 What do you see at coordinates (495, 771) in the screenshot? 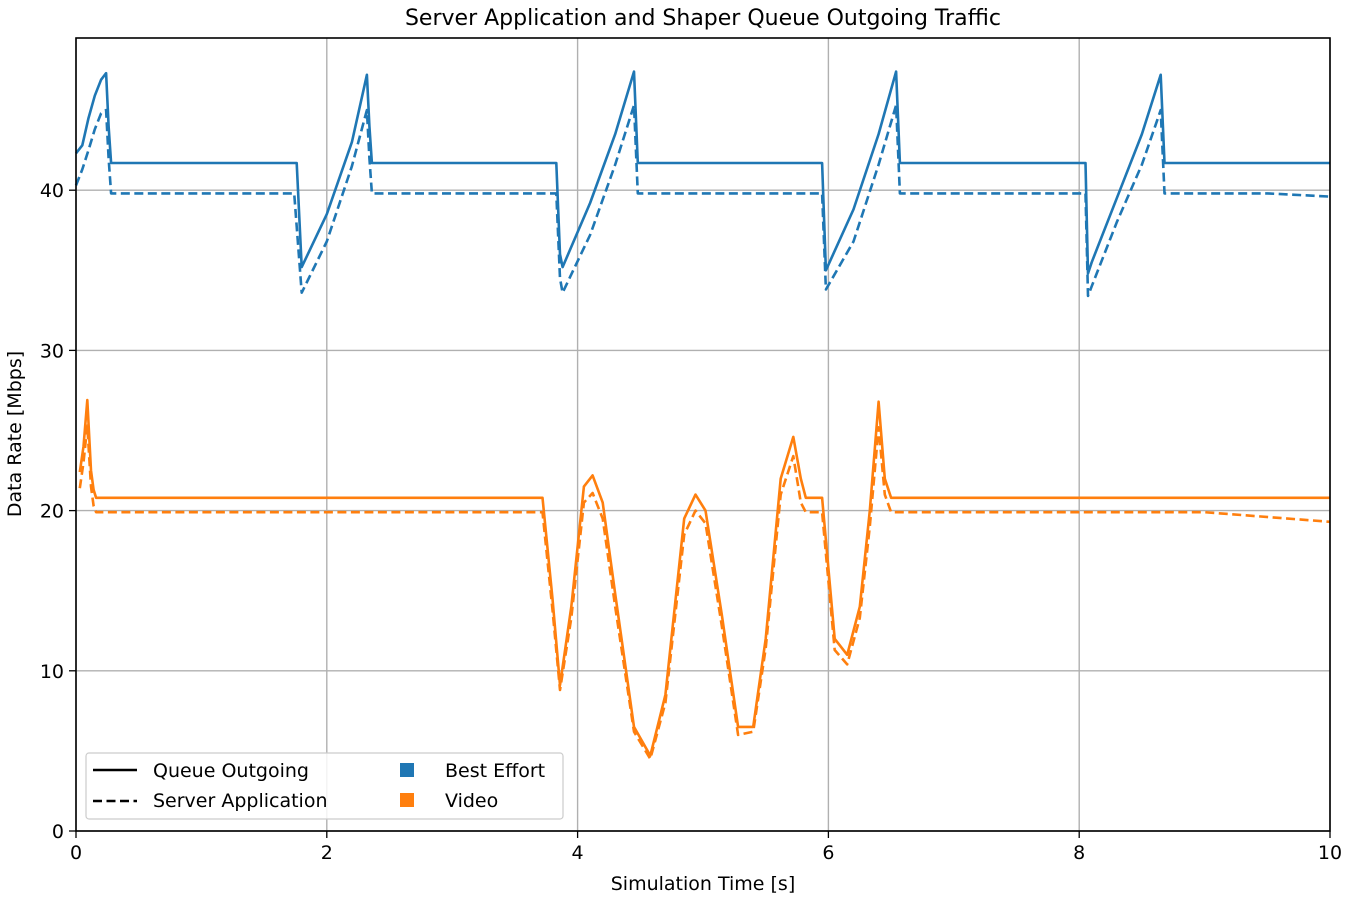
I see `legend-label-best-effort: Best Effort` at bounding box center [495, 771].